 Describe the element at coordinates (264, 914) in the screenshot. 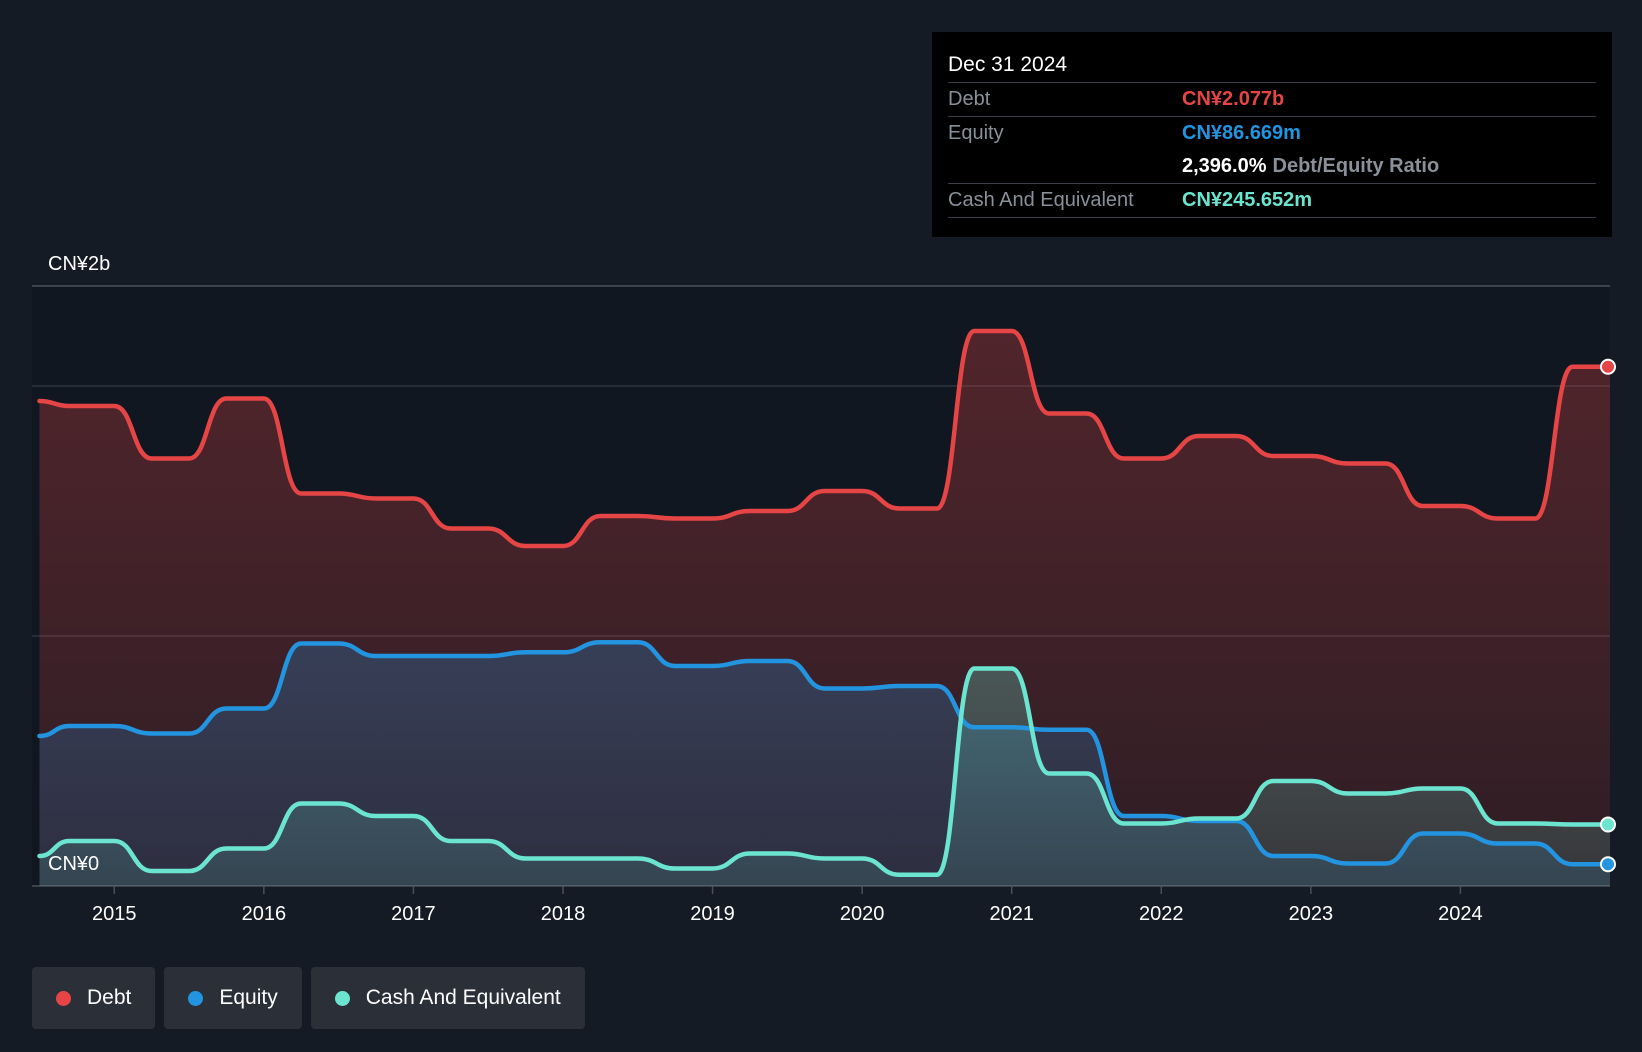

I see `x-tick-label-2016: 2016` at that location.